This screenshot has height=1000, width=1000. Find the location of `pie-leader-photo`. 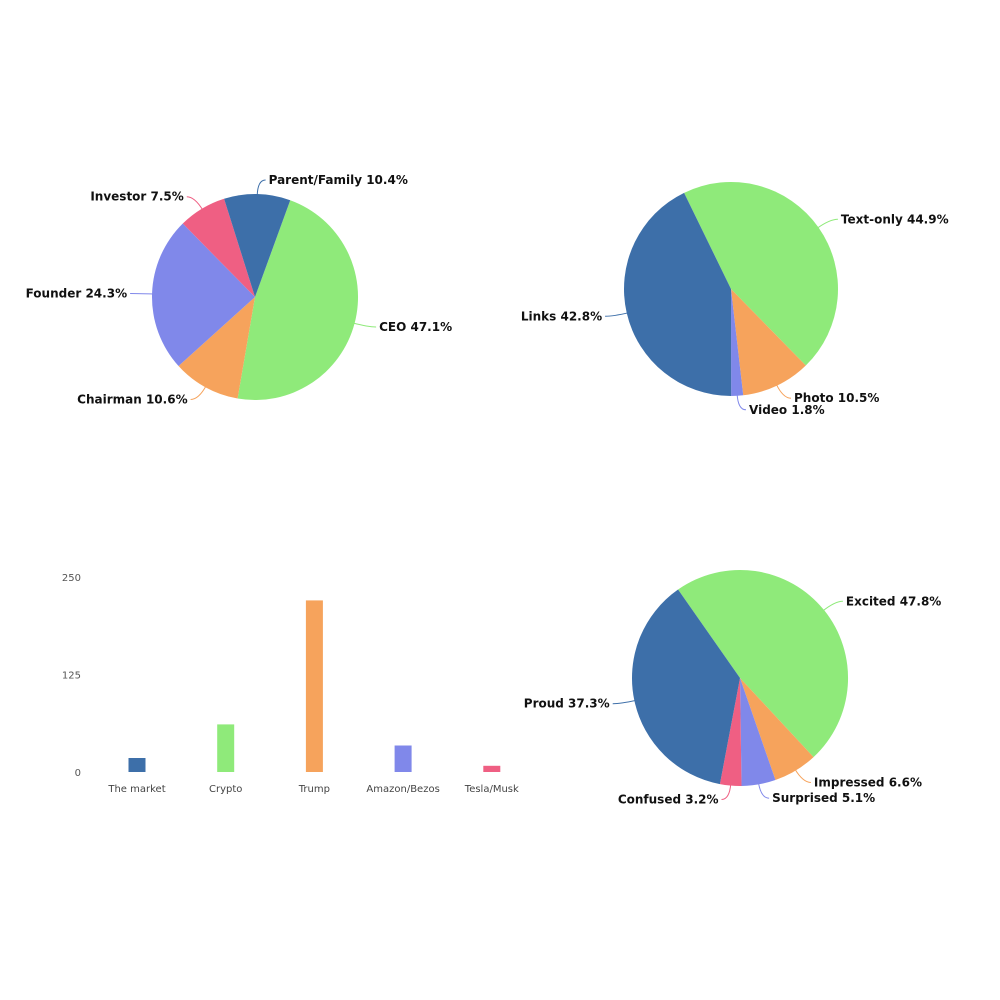

pie-leader-photo is located at coordinates (783, 391).